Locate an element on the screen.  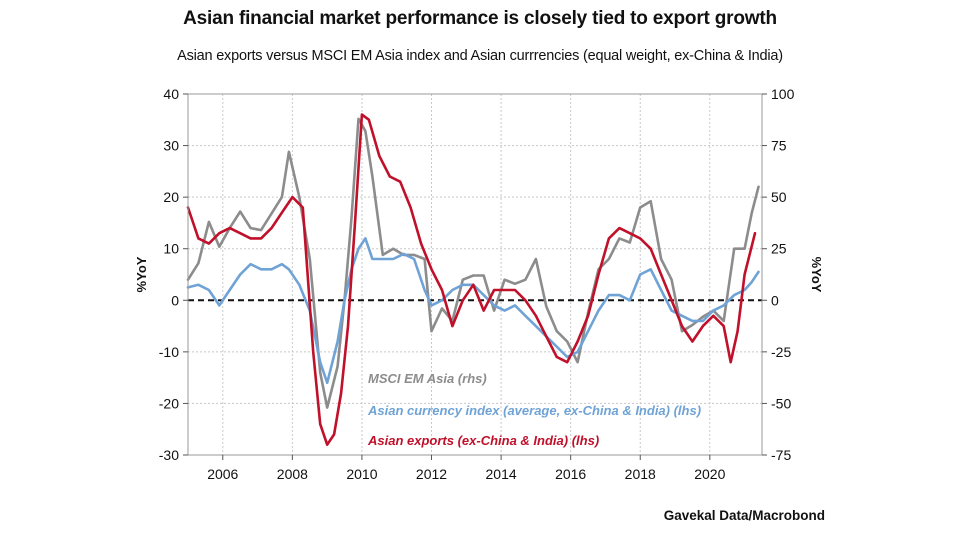
legend-entry-msci: MSCI EM Asia (rhs) is located at coordinates (427, 378).